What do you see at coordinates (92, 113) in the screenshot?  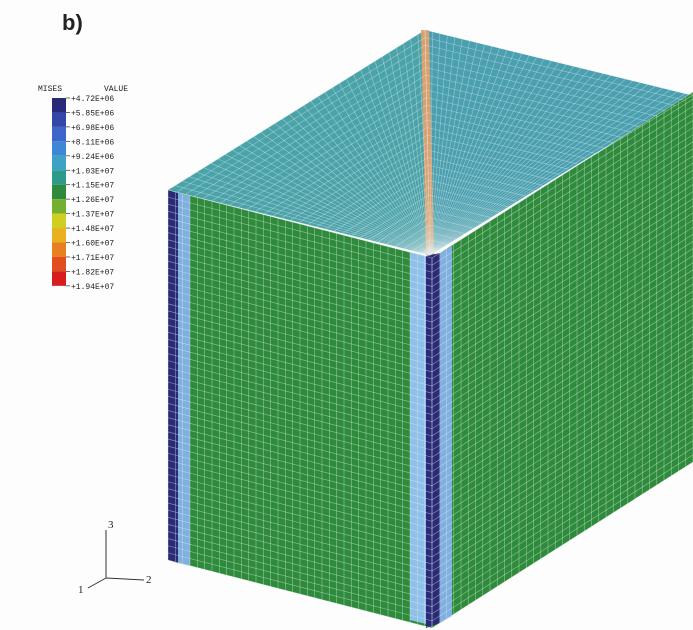 I see `legend-value: +5.85E+06` at bounding box center [92, 113].